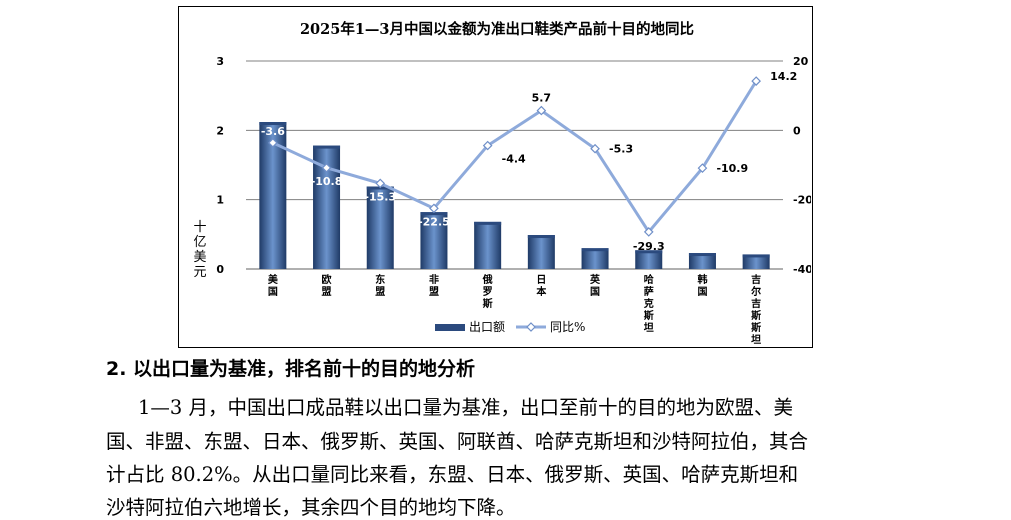 The height and width of the screenshot is (520, 1011). I want to click on chart-title: 2025年1—3月中国以金额为准出口鞋类产品前十目的地同比, so click(497, 29).